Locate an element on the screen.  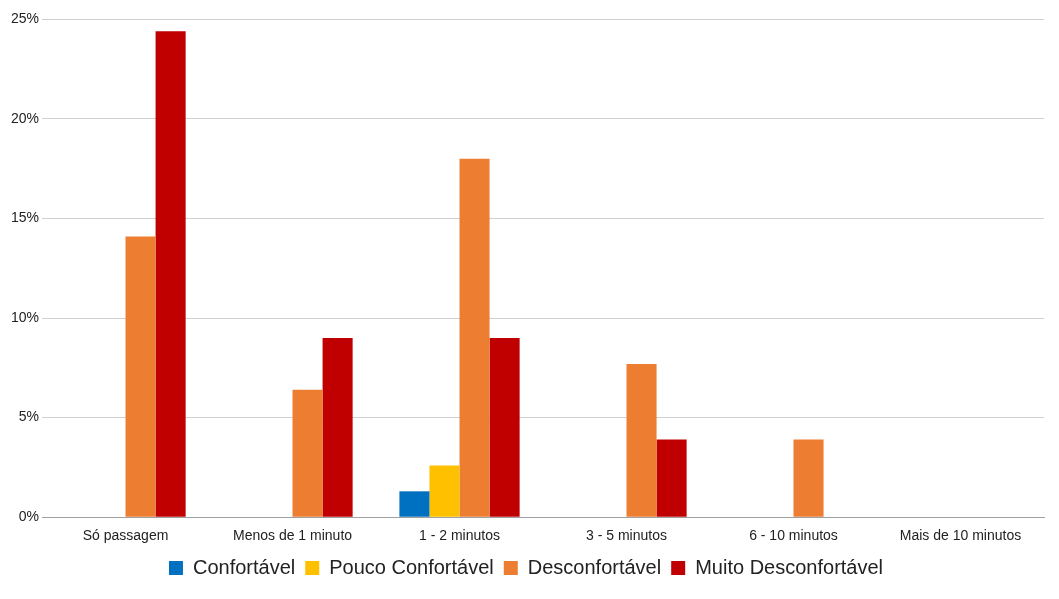
legend-label: Pouco Confortável is located at coordinates (411, 566).